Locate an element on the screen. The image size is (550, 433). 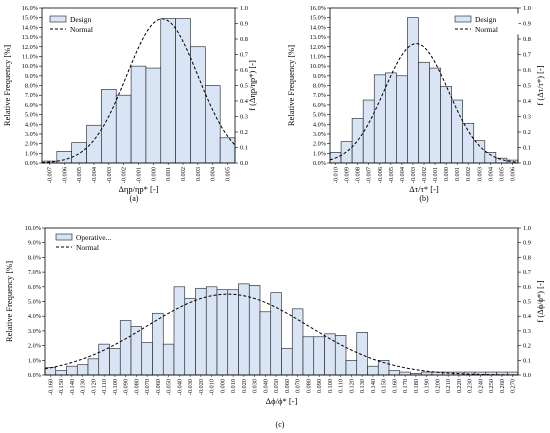
x-tick-label: -0.007 is located at coordinates (369, 175).